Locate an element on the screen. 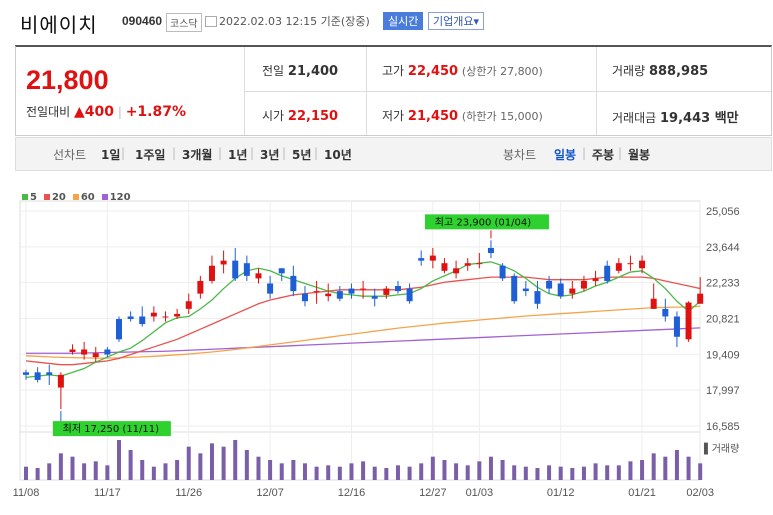 The height and width of the screenshot is (515, 773). period-1w: 1주일 is located at coordinates (150, 155).